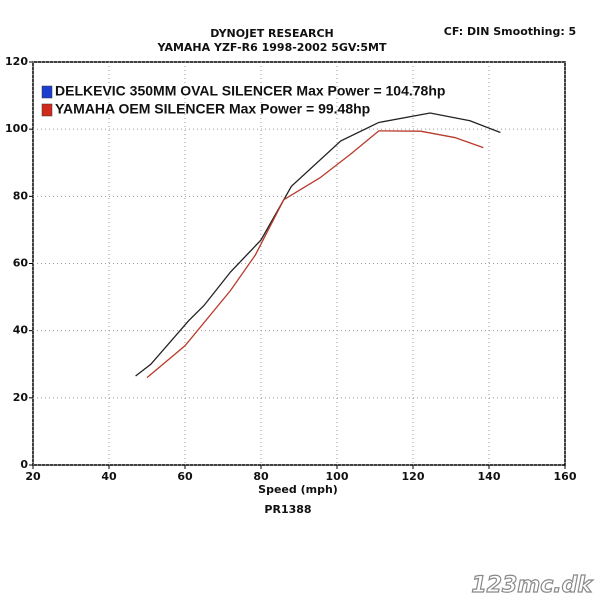  What do you see at coordinates (21, 397) in the screenshot?
I see `y-tick-label: 20` at bounding box center [21, 397].